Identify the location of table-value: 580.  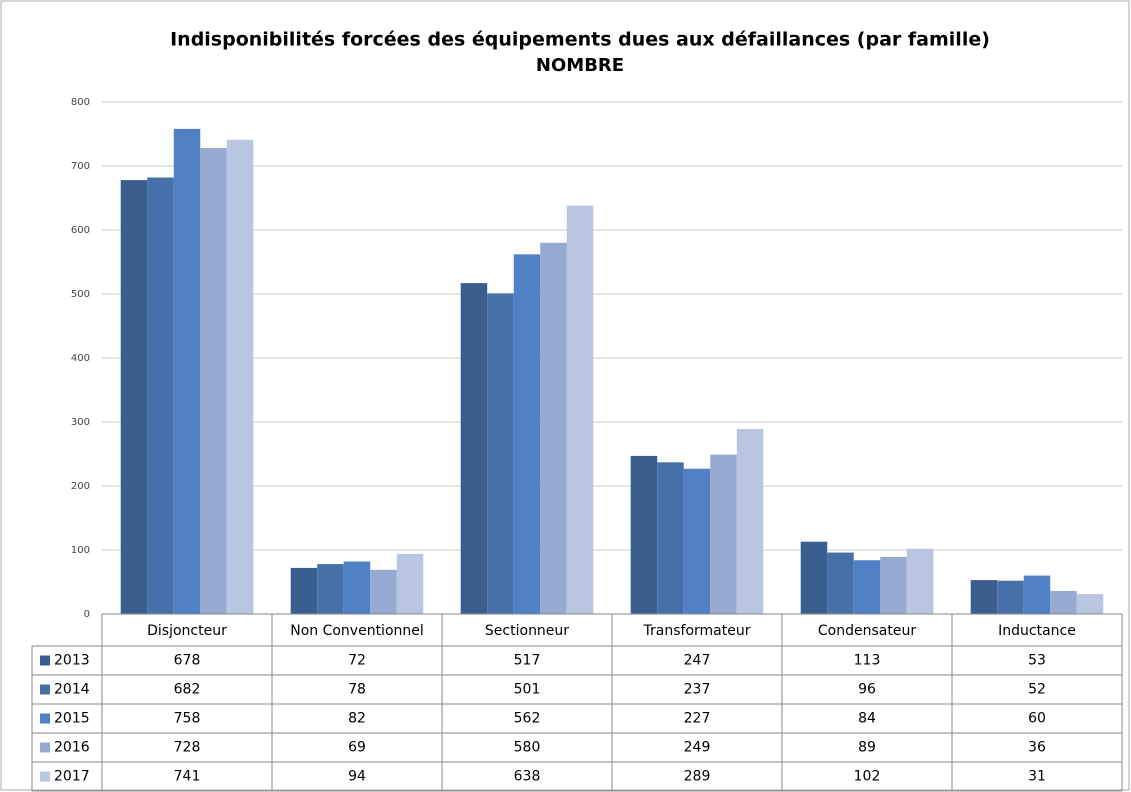
(527, 748).